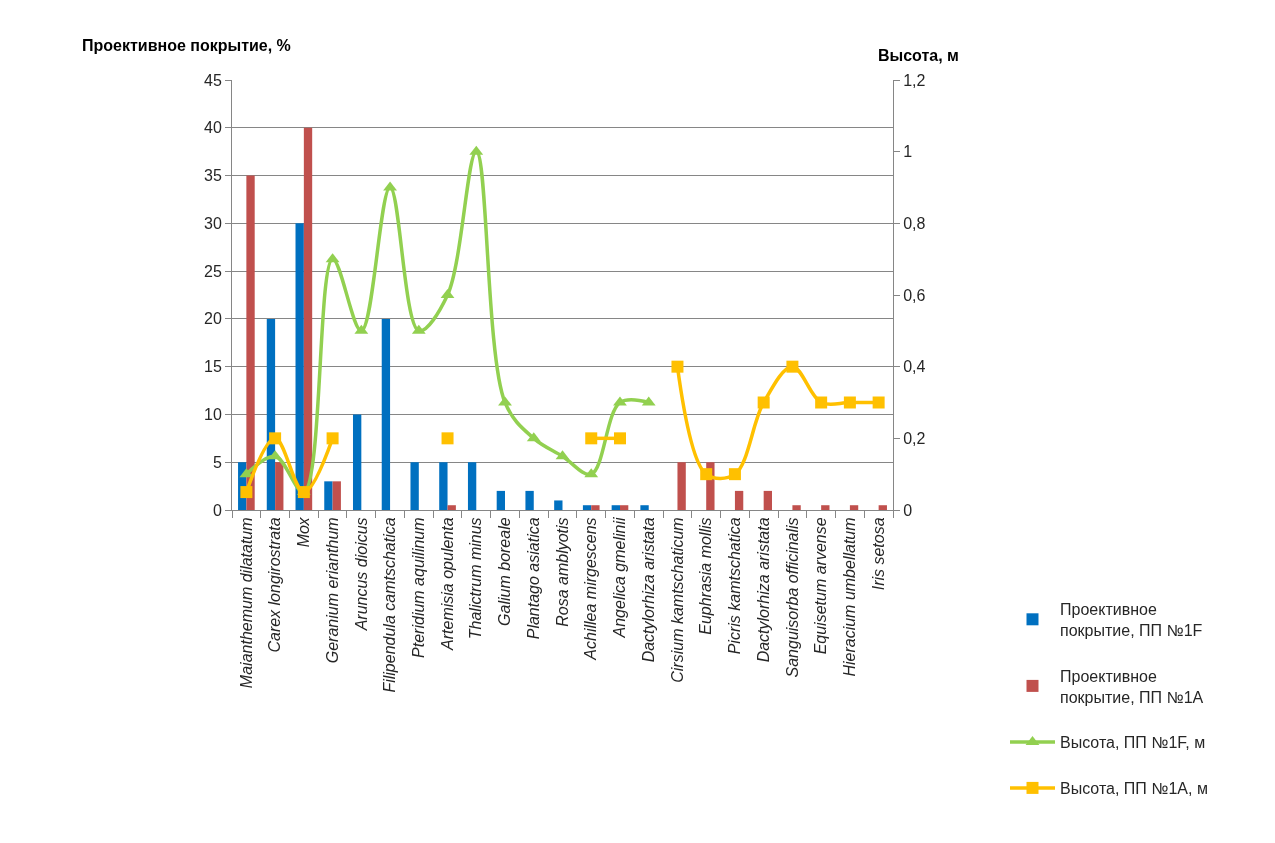 This screenshot has width=1275, height=843. What do you see at coordinates (918, 55) in the screenshot?
I see `y2-axis-title: Высота, м` at bounding box center [918, 55].